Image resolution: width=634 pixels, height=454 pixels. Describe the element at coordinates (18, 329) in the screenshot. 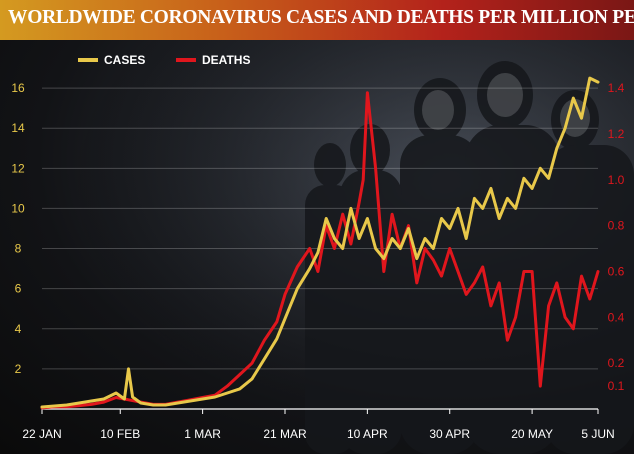

I see `left-tick-label: 4` at that location.